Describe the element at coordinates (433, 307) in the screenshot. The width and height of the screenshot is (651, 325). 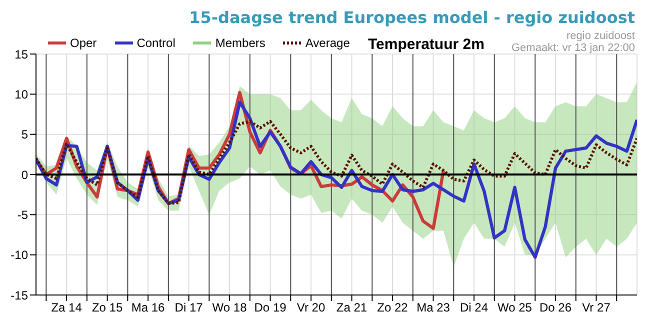
I see `x-tick-label: Ma 23` at that location.